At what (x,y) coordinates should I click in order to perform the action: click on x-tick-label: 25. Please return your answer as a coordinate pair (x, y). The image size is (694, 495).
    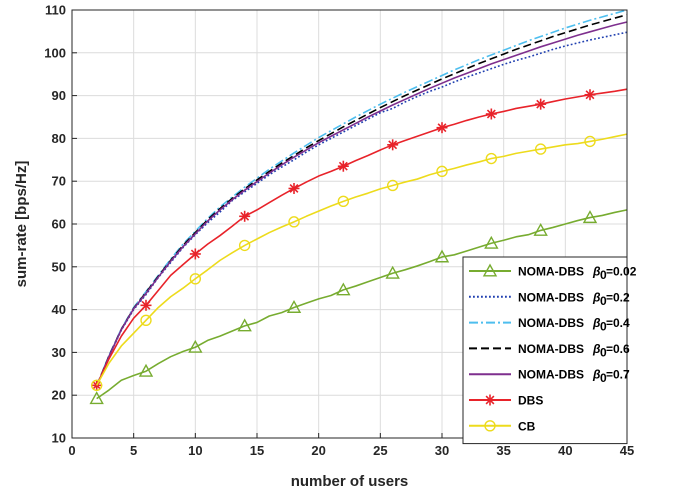
    Looking at the image, I should click on (380, 450).